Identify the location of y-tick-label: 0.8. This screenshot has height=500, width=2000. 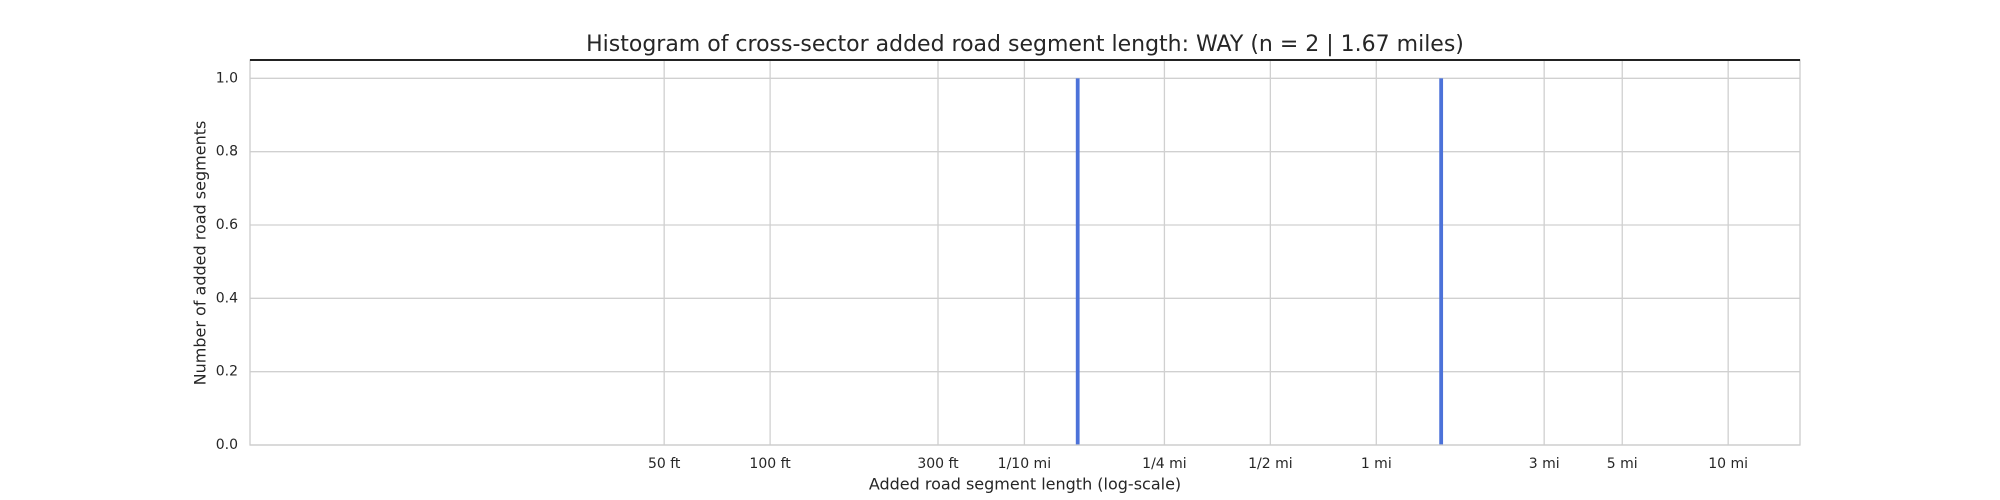
(227, 152).